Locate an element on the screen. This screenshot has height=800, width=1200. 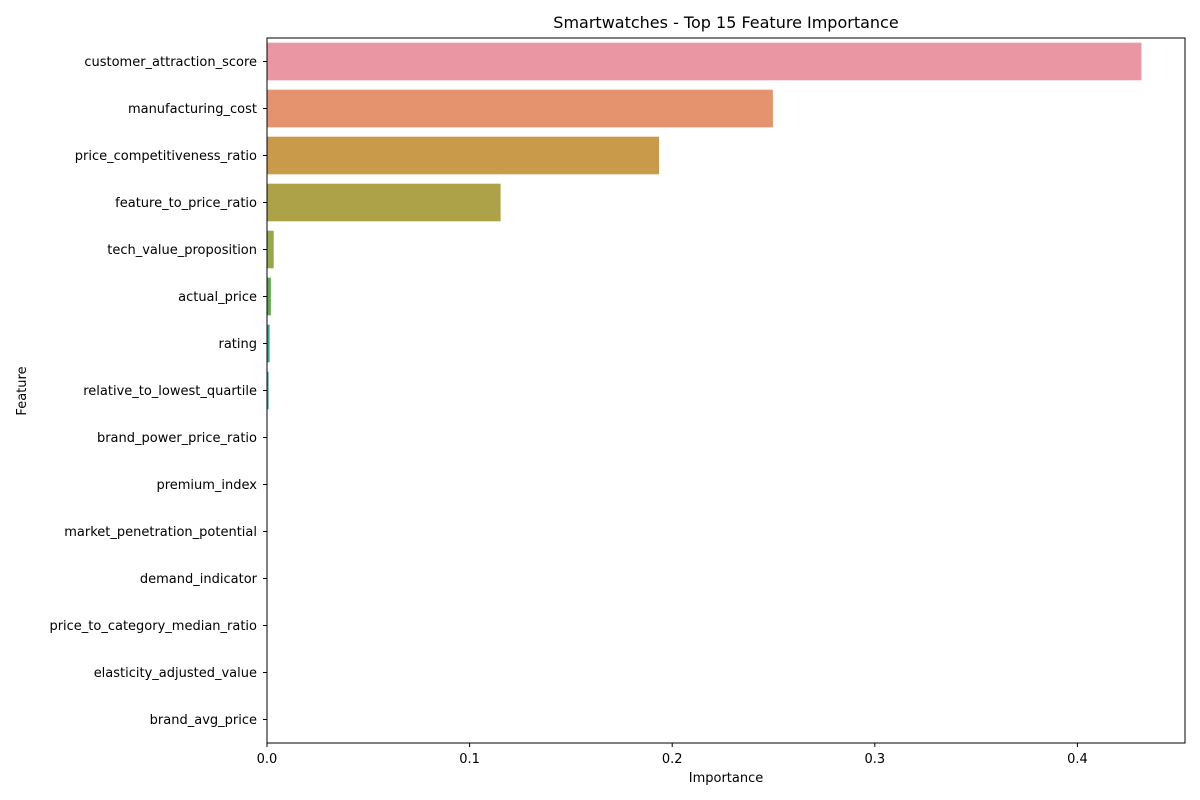
bar-actual_price is located at coordinates (269, 296).